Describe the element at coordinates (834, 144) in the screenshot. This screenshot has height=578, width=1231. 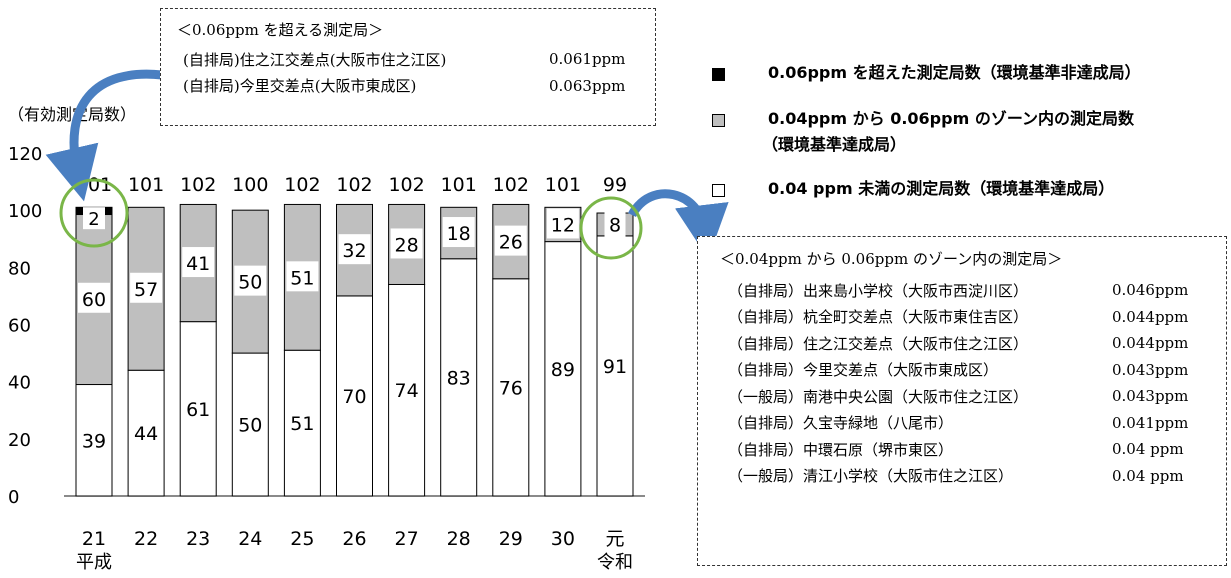
I see `legend-label-line2: （環境基準達成局）` at that location.